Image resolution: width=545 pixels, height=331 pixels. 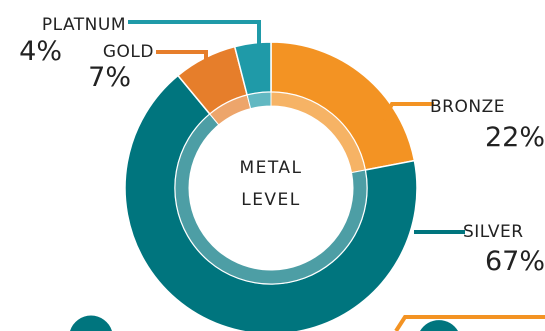 I want to click on center-label-line-2: LEVEL, so click(x=271, y=200).